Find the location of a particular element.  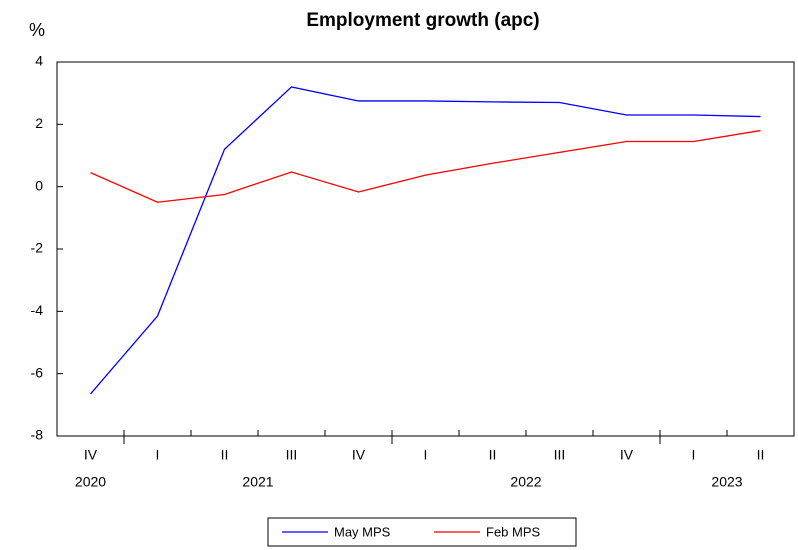

year-label: 2022 is located at coordinates (525, 482).